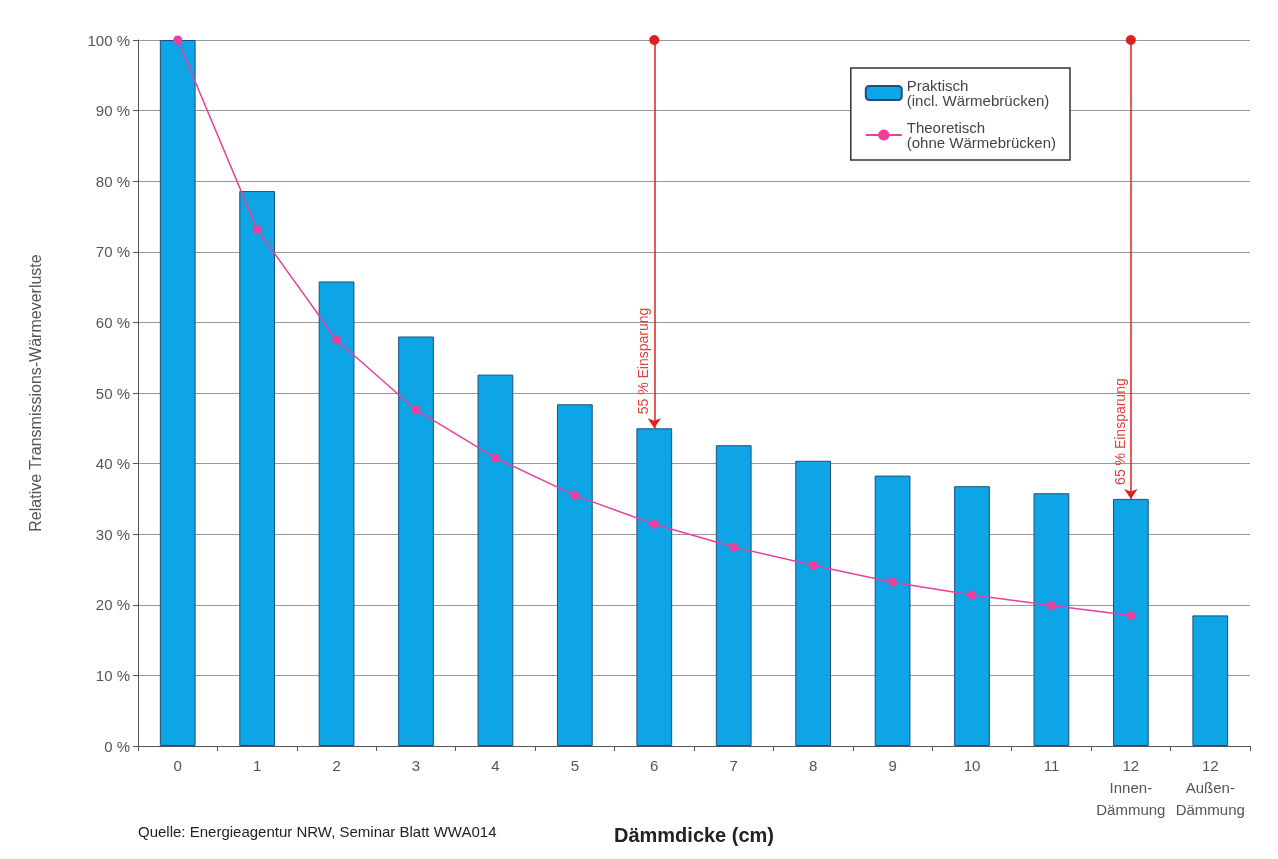  What do you see at coordinates (981, 135) in the screenshot?
I see `legend-label: Theoretisch (ohne Wärmebrücken)` at bounding box center [981, 135].